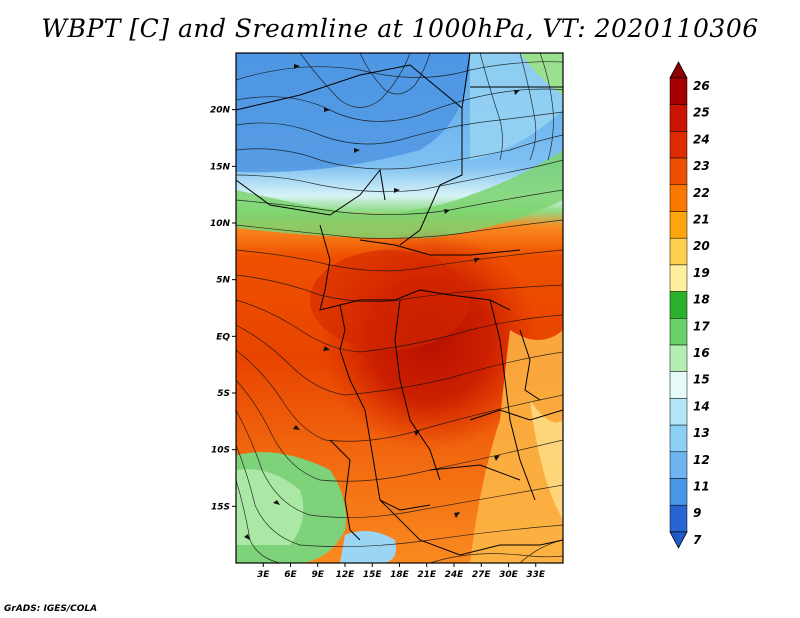 The width and height of the screenshot is (800, 618). I want to click on lon-tick-label: 21E, so click(427, 575).